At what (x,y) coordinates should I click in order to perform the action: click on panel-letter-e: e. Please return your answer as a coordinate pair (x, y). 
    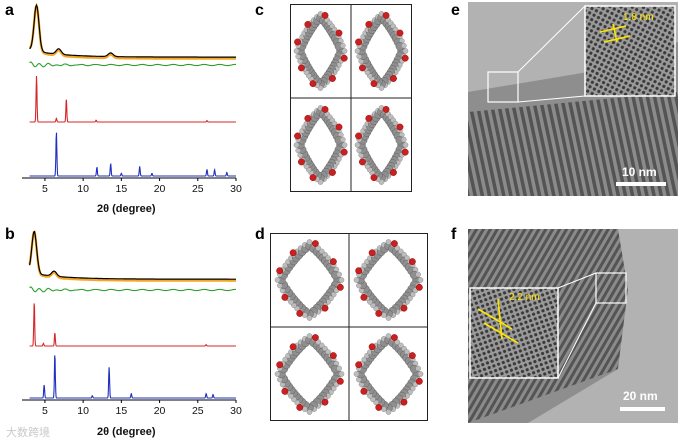
    Looking at the image, I should click on (455, 10).